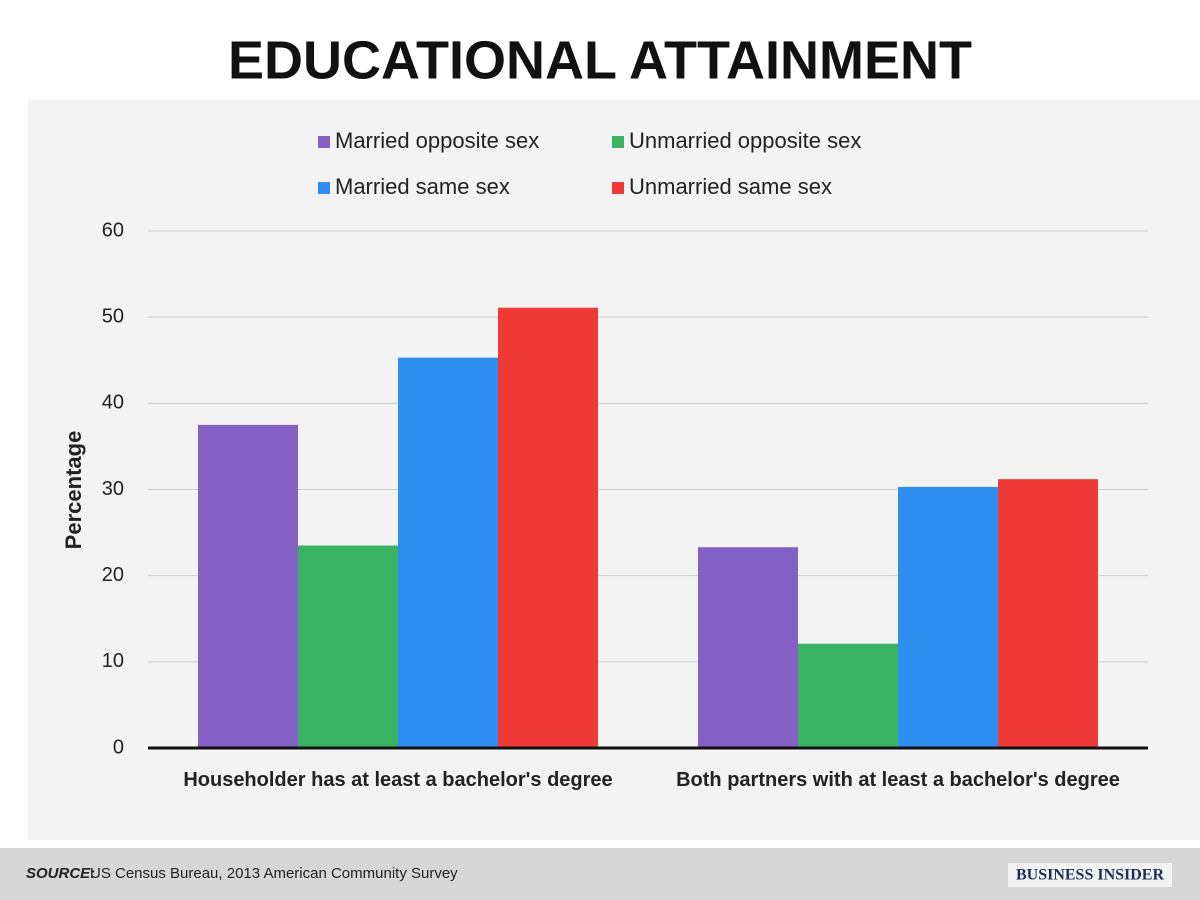  I want to click on y-tick-label: 60, so click(113, 230).